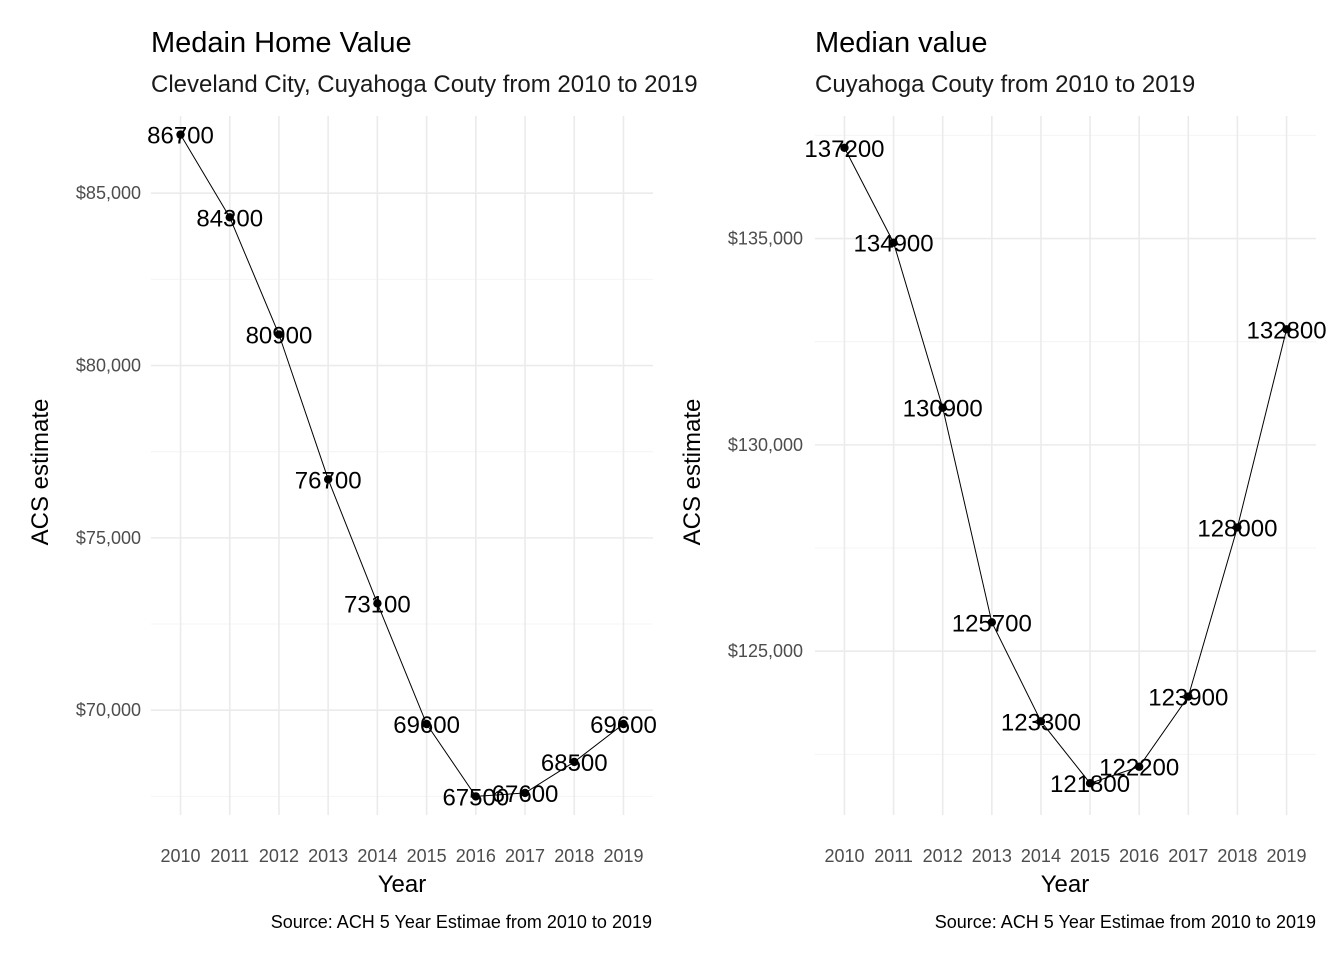  I want to click on data-label: 125700, so click(992, 623).